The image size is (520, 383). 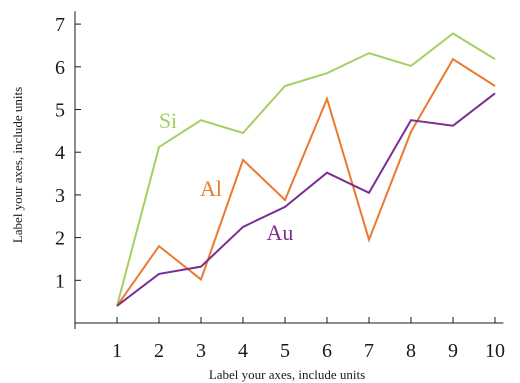 What do you see at coordinates (453, 351) in the screenshot?
I see `x-tick-label: 9` at bounding box center [453, 351].